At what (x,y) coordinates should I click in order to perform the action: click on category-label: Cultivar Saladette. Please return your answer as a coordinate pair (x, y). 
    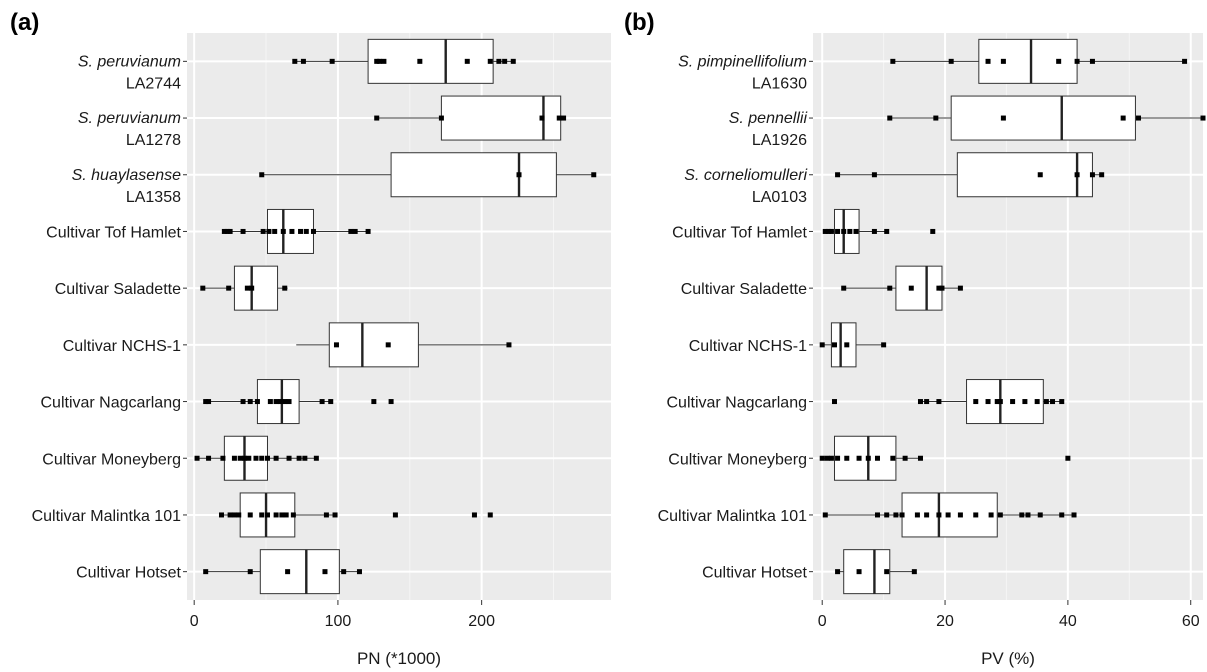
    Looking at the image, I should click on (118, 289).